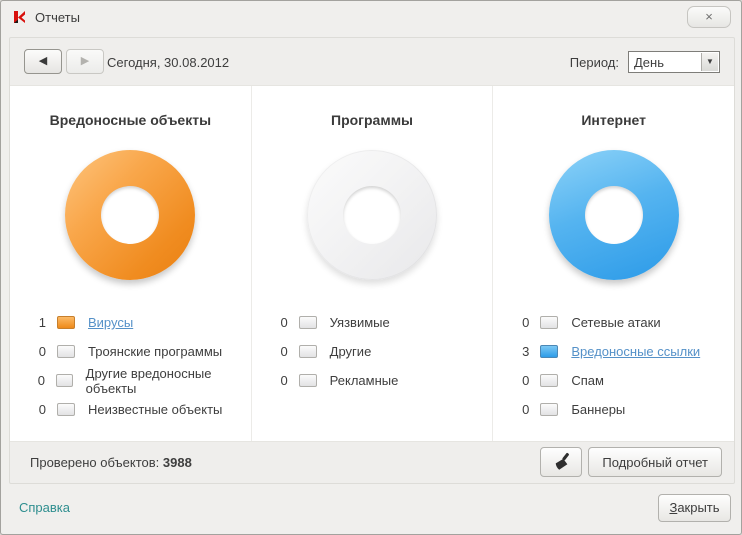 The height and width of the screenshot is (535, 742). What do you see at coordinates (372, 215) in the screenshot?
I see `donut-chart-gray` at bounding box center [372, 215].